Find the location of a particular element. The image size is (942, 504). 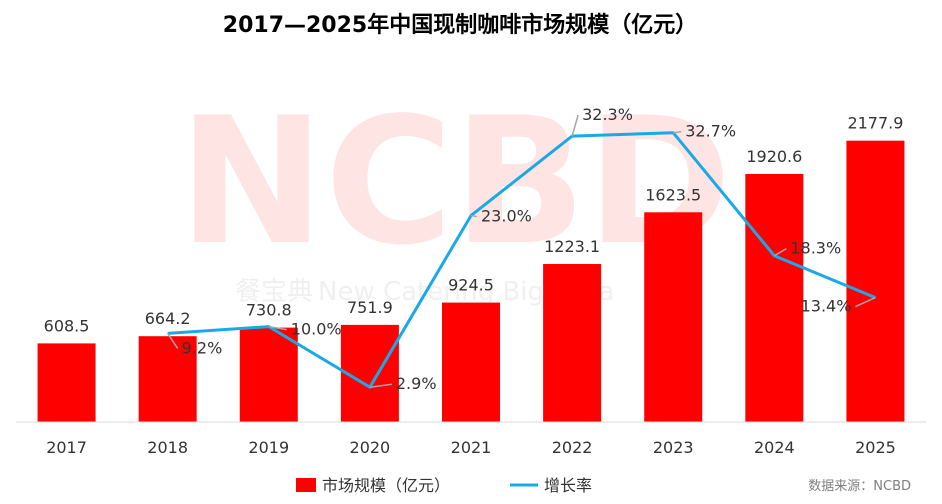

bar-2023 is located at coordinates (673, 317).